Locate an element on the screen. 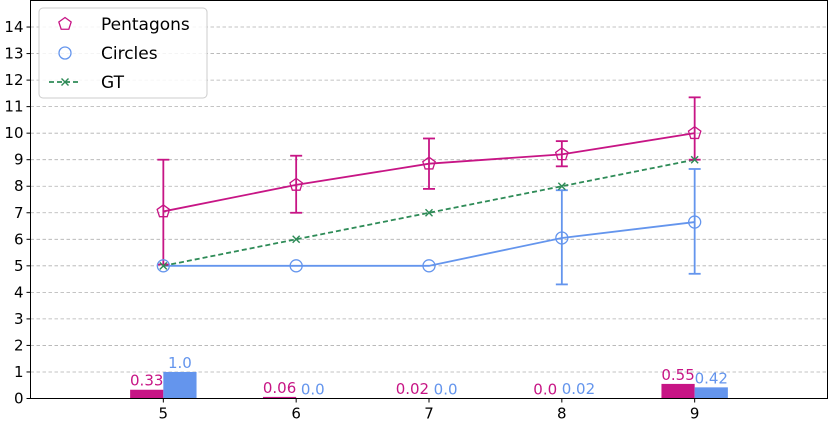 This screenshot has width=831, height=423. legend: Pentagons Circles GT is located at coordinates (123, 53).